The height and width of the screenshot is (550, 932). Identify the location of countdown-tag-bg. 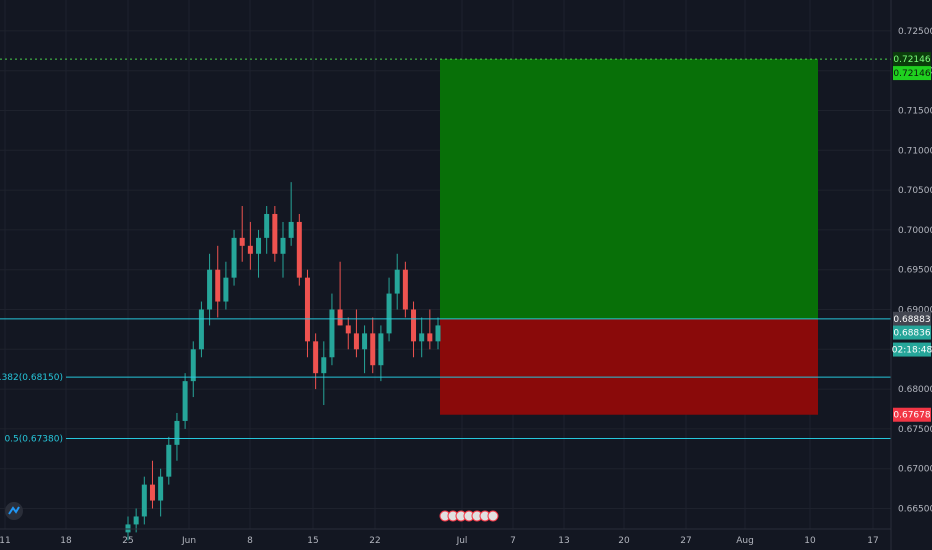
(912, 349).